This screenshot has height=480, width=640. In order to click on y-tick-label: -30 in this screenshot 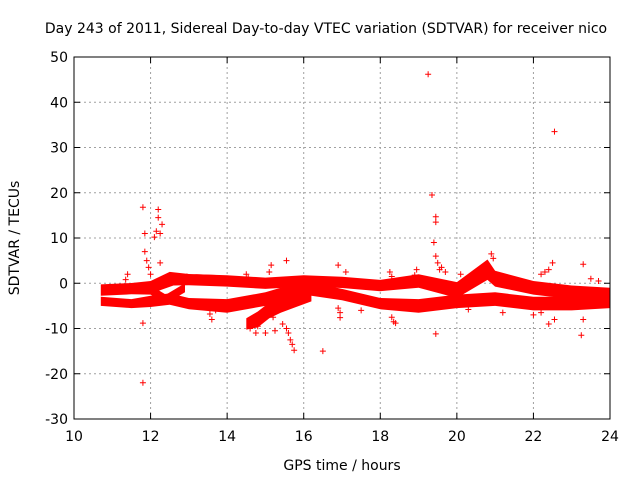, I will do `click(56, 420)`.